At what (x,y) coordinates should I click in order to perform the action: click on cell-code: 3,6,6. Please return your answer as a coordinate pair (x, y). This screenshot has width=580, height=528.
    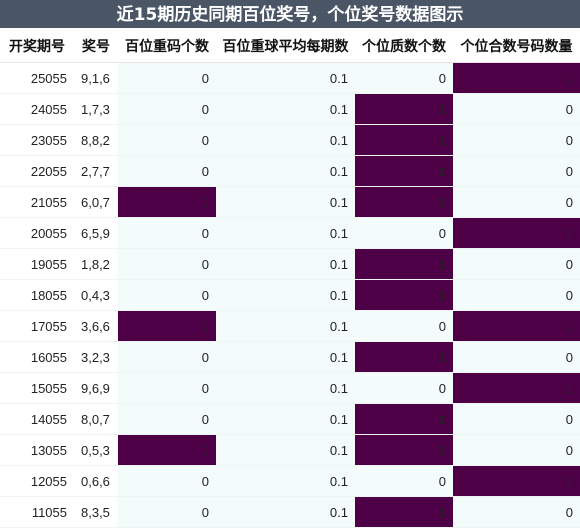
    Looking at the image, I should click on (96, 326).